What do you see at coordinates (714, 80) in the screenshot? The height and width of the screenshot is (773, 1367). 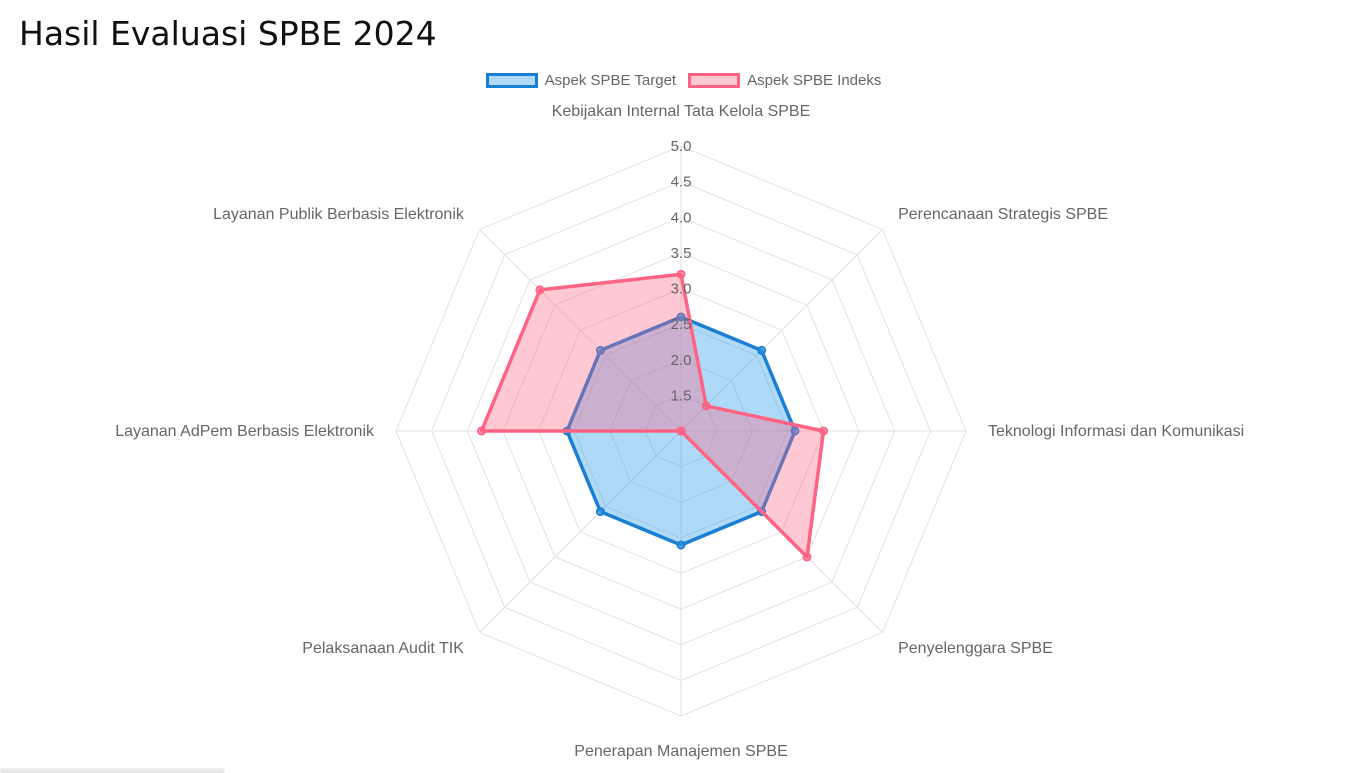 I see `legend-swatch-indeks` at bounding box center [714, 80].